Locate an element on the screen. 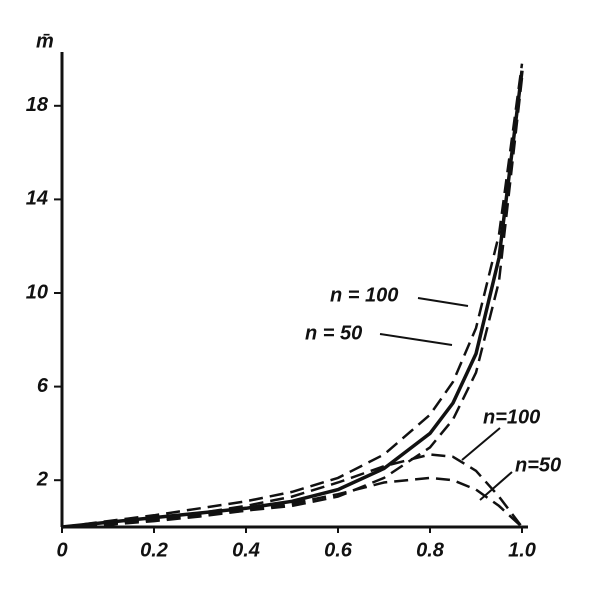  x-tick-label: 0 is located at coordinates (61, 550).